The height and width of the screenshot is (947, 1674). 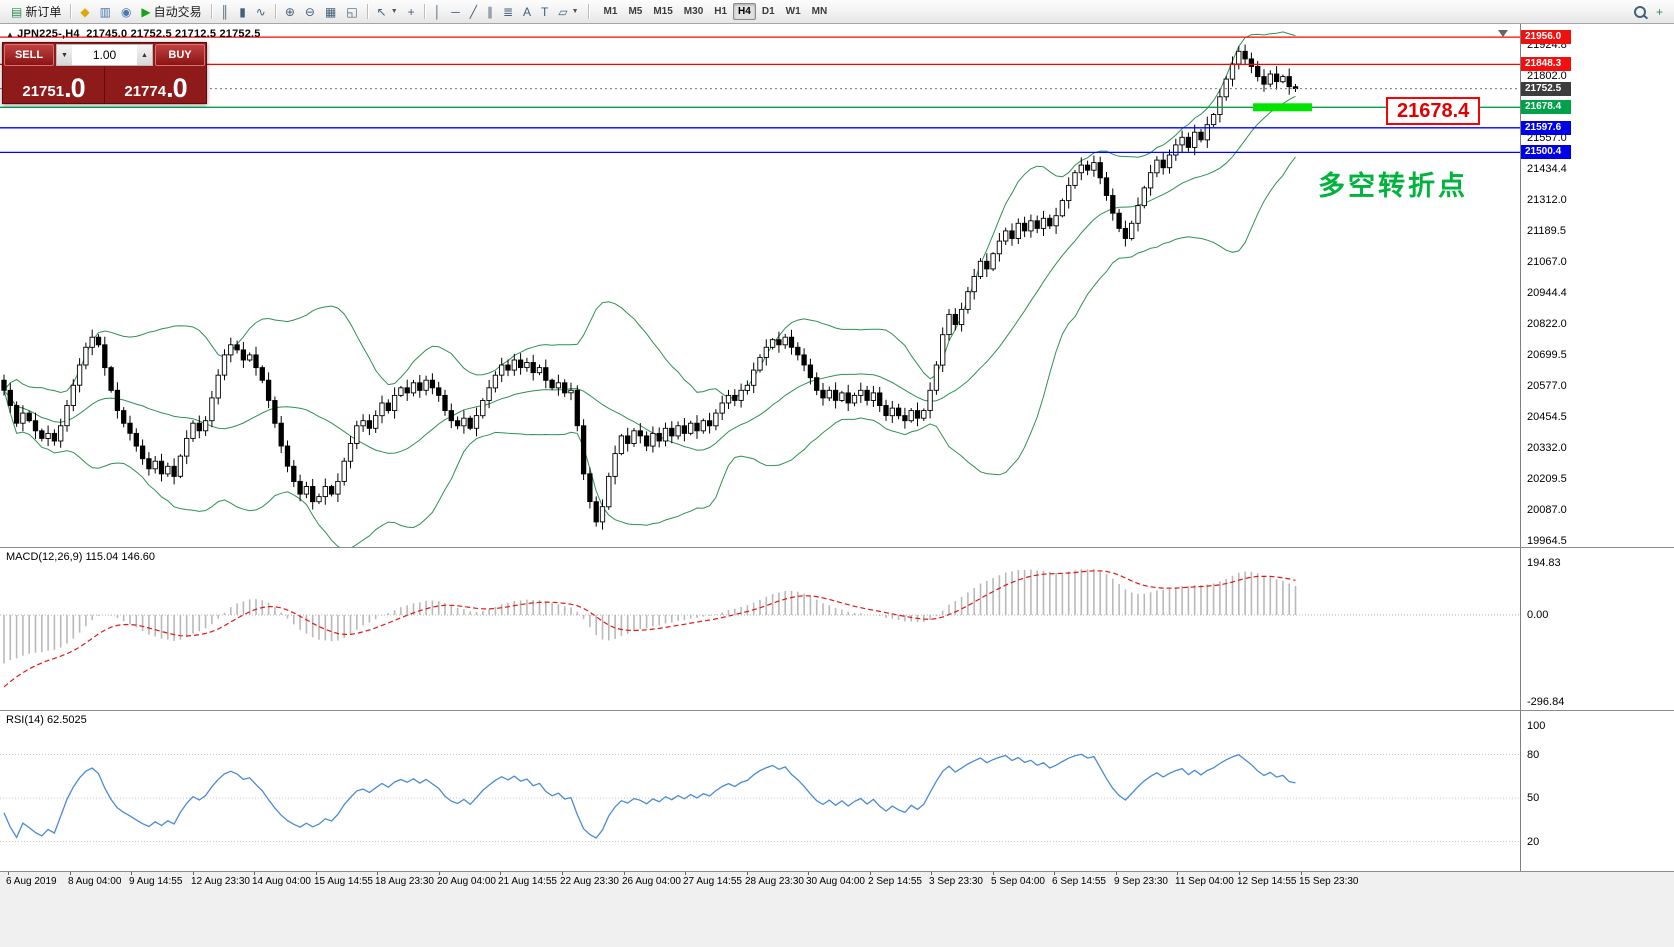 What do you see at coordinates (1547, 541) in the screenshot?
I see `price-tick: 19964.5` at bounding box center [1547, 541].